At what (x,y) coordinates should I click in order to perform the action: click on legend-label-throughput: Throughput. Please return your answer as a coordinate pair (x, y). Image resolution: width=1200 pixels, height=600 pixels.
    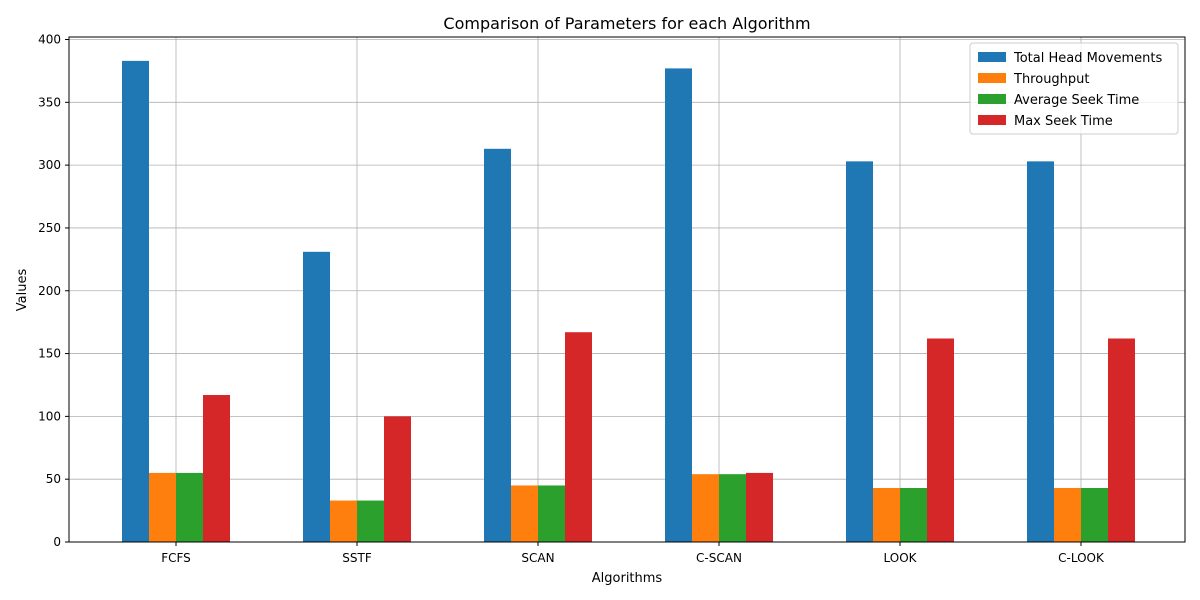
    Looking at the image, I should click on (1051, 79).